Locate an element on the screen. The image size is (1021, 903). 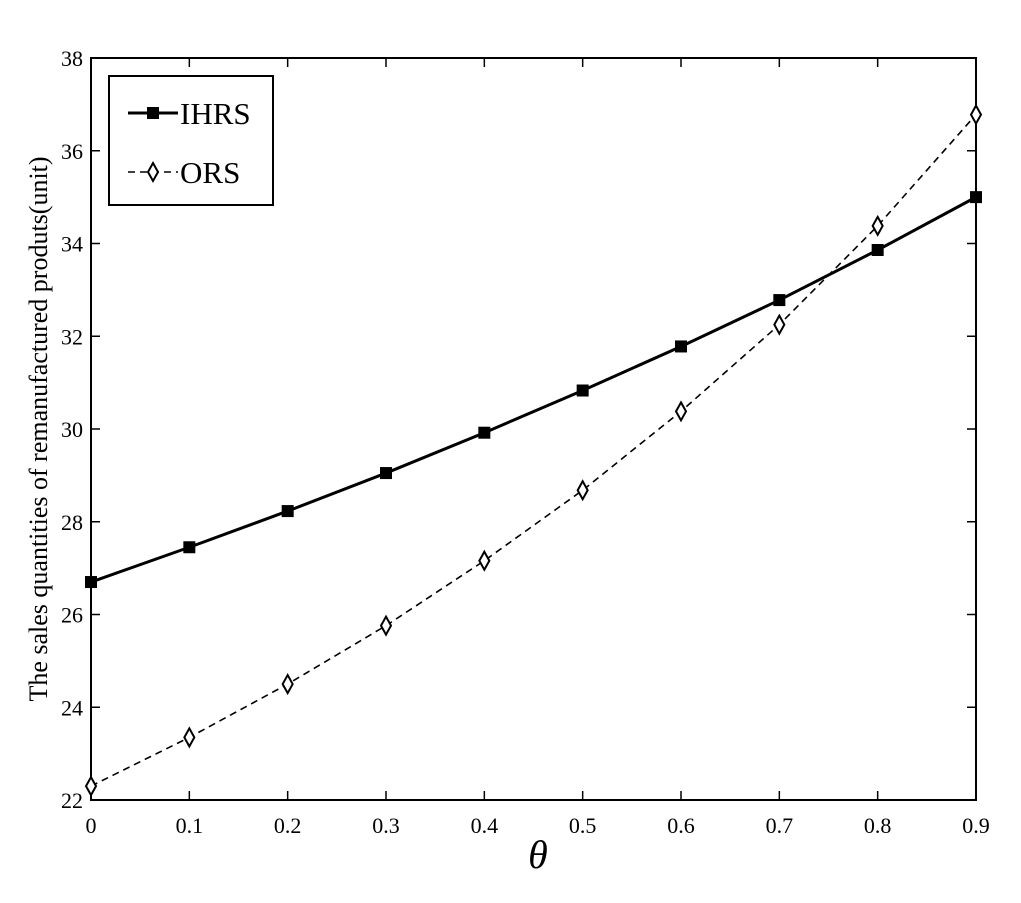
x-tick-label: 0.1 is located at coordinates (190, 825).